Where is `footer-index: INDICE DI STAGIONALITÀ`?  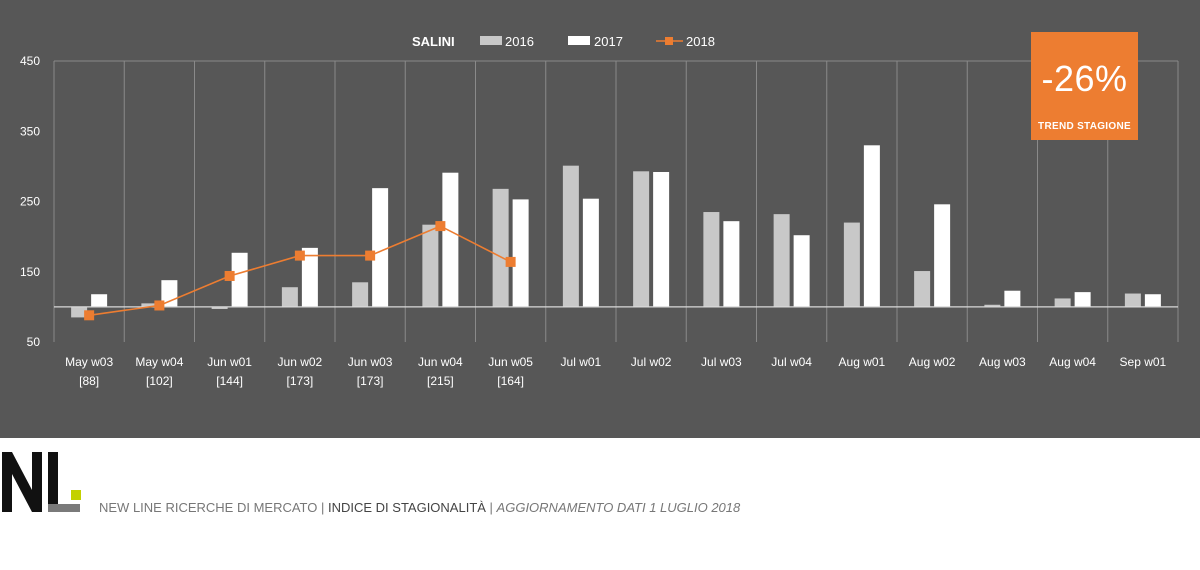 footer-index: INDICE DI STAGIONALITÀ is located at coordinates (406, 507).